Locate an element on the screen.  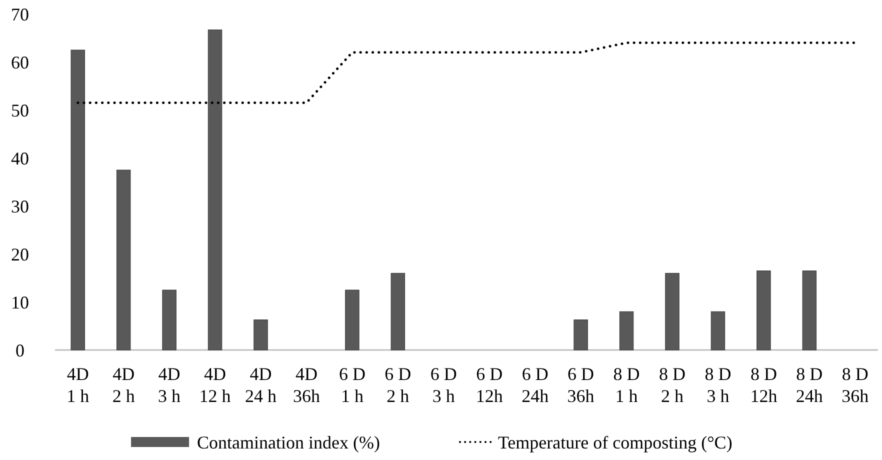
y-tick-label: 20 is located at coordinates (20, 254).